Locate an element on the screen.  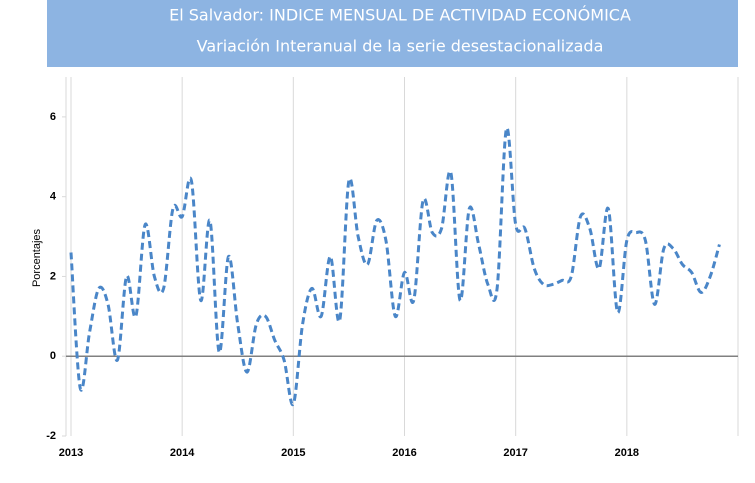
y-tick-label: 4 is located at coordinates (53, 197).